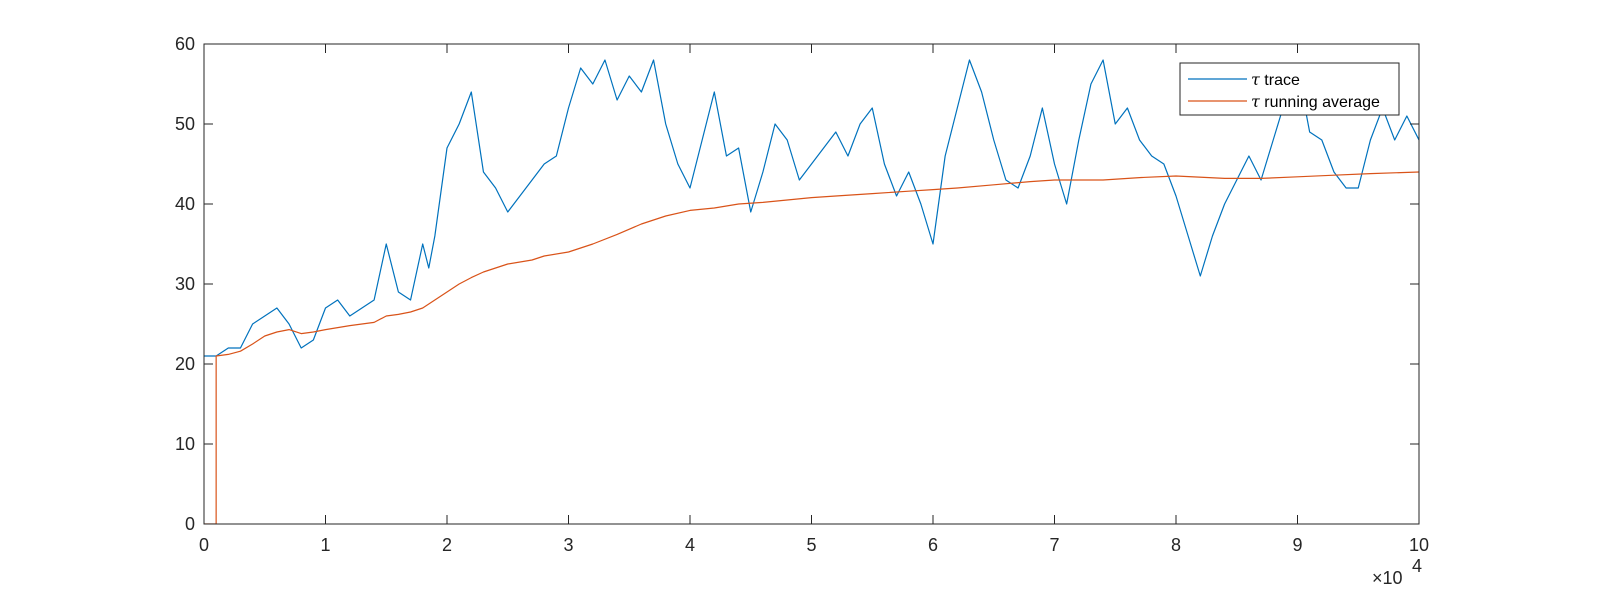 The height and width of the screenshot is (600, 1600). I want to click on y-tick-label: 60, so click(185, 44).